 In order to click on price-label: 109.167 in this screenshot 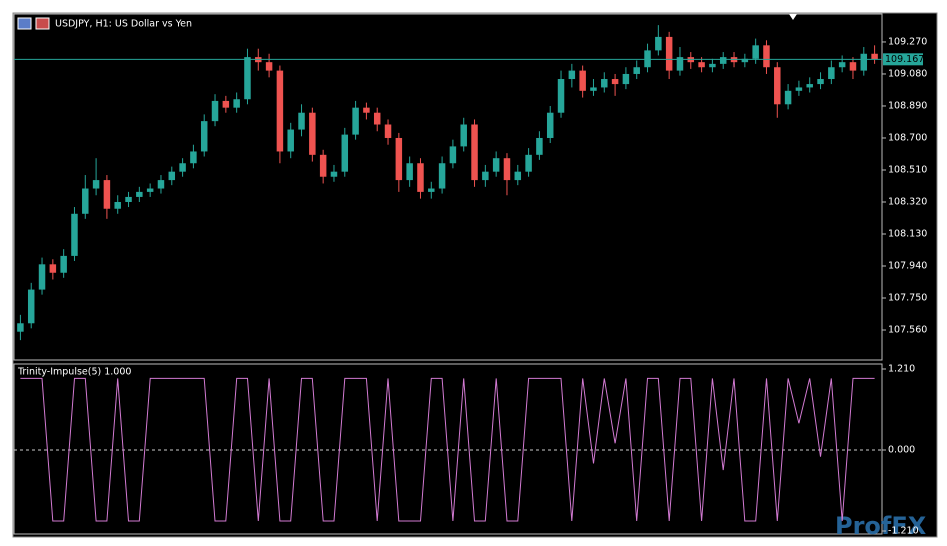, I will do `click(904, 59)`.